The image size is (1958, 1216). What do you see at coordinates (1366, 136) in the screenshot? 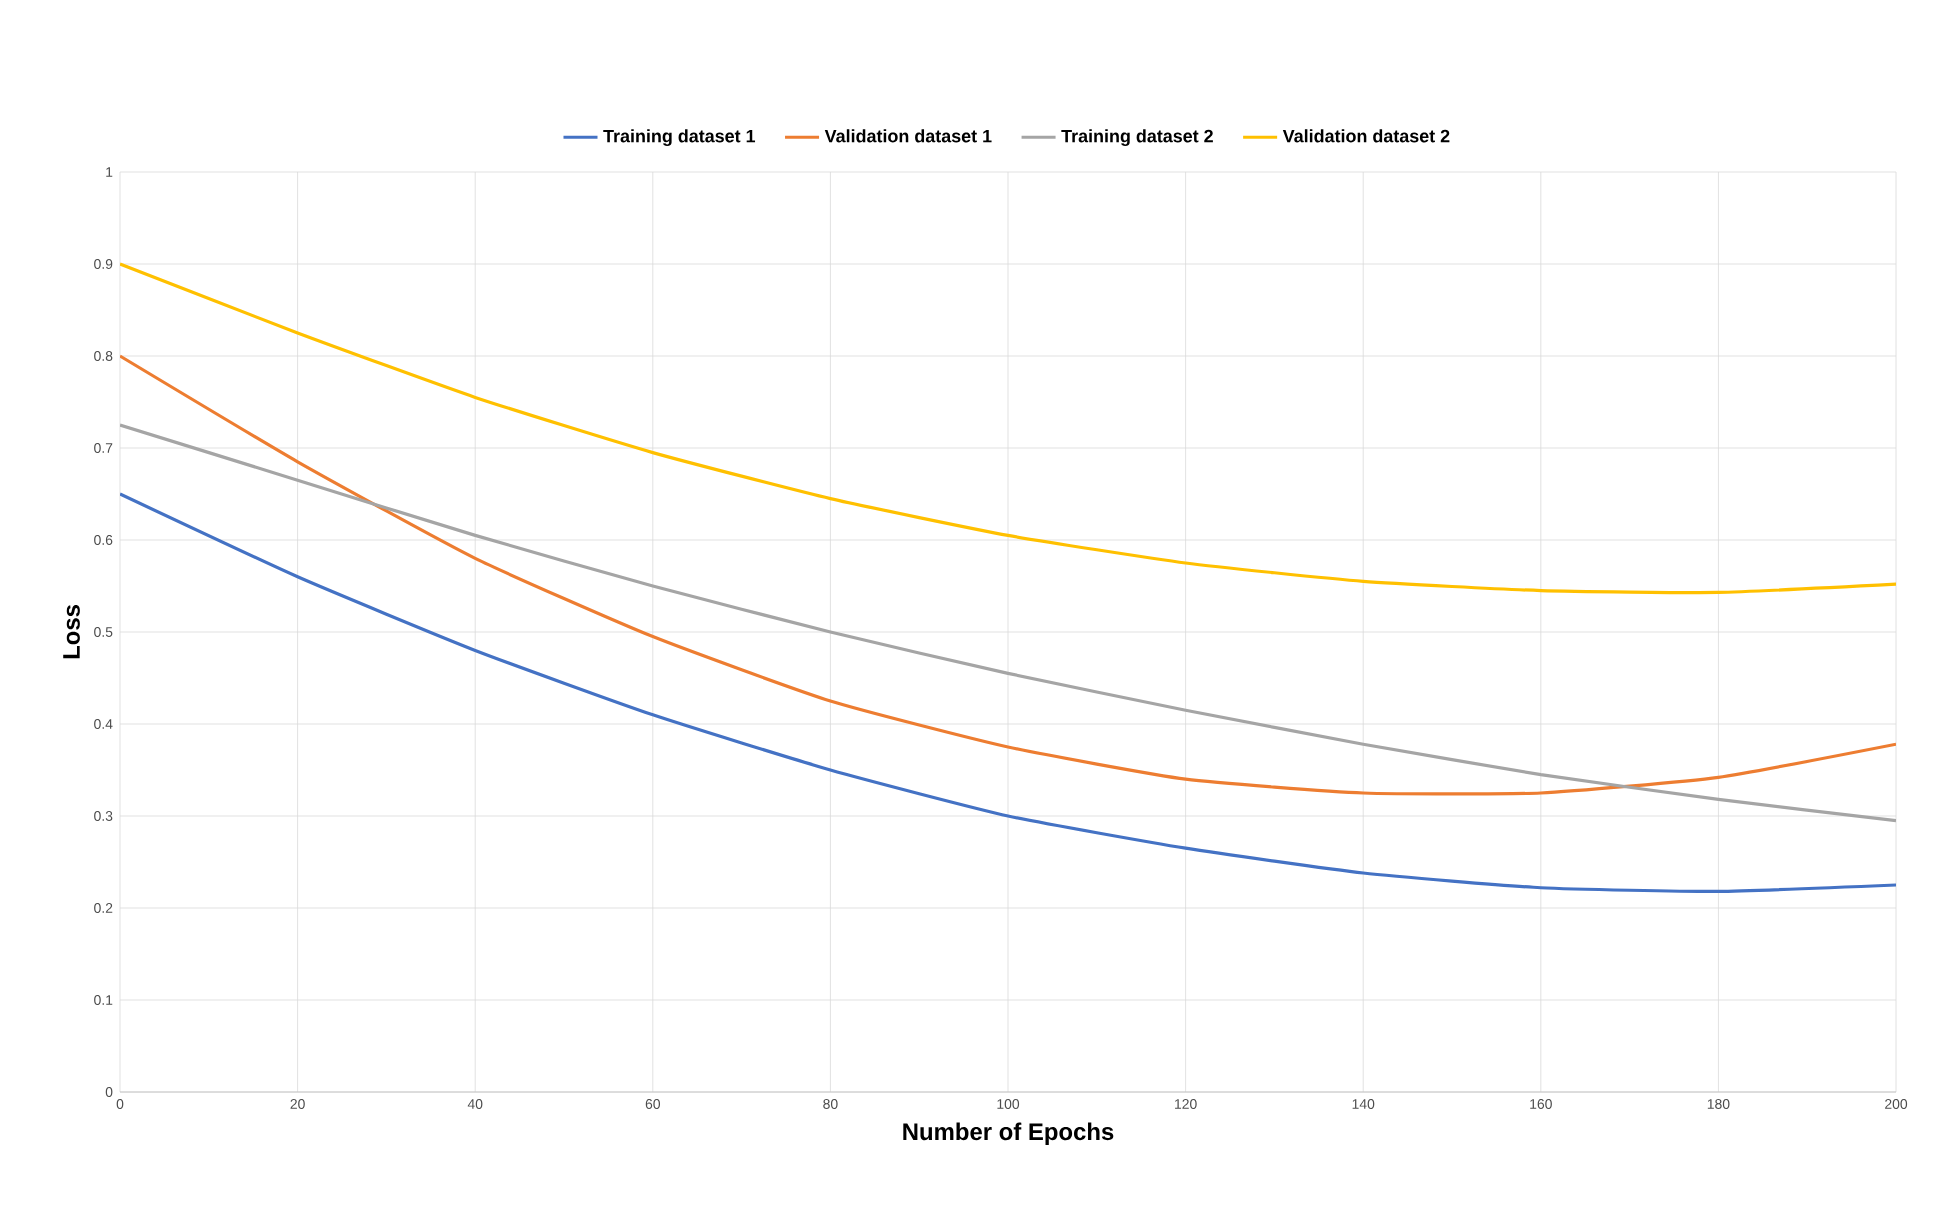
I see `legend-label: Validation dataset 2` at bounding box center [1366, 136].